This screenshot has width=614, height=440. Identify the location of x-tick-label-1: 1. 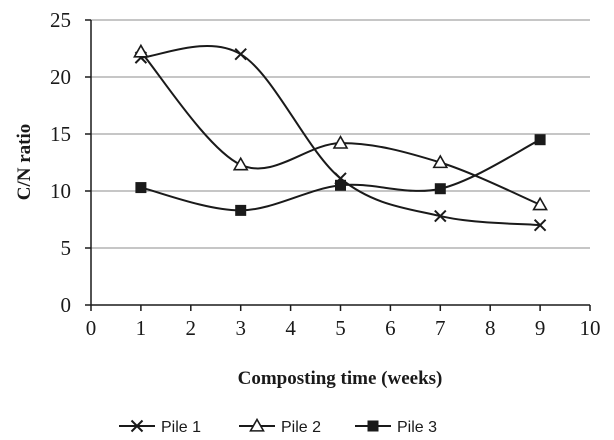
(141, 328).